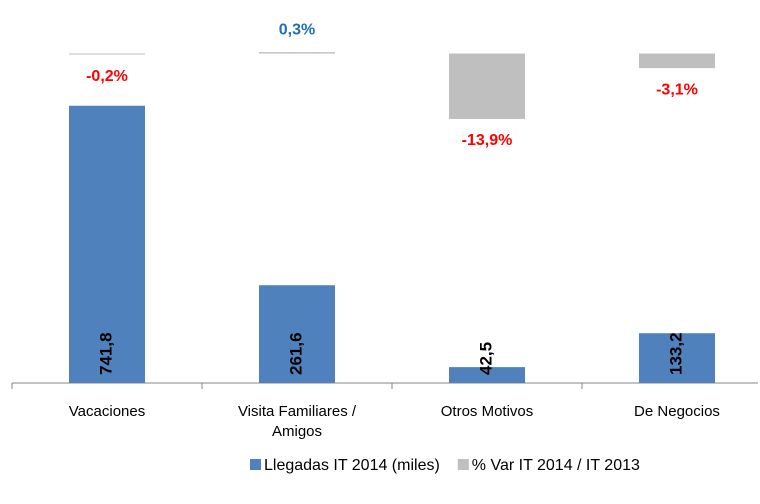 This screenshot has width=760, height=504. I want to click on legend-label: Llegadas IT 2014 (miles), so click(352, 465).